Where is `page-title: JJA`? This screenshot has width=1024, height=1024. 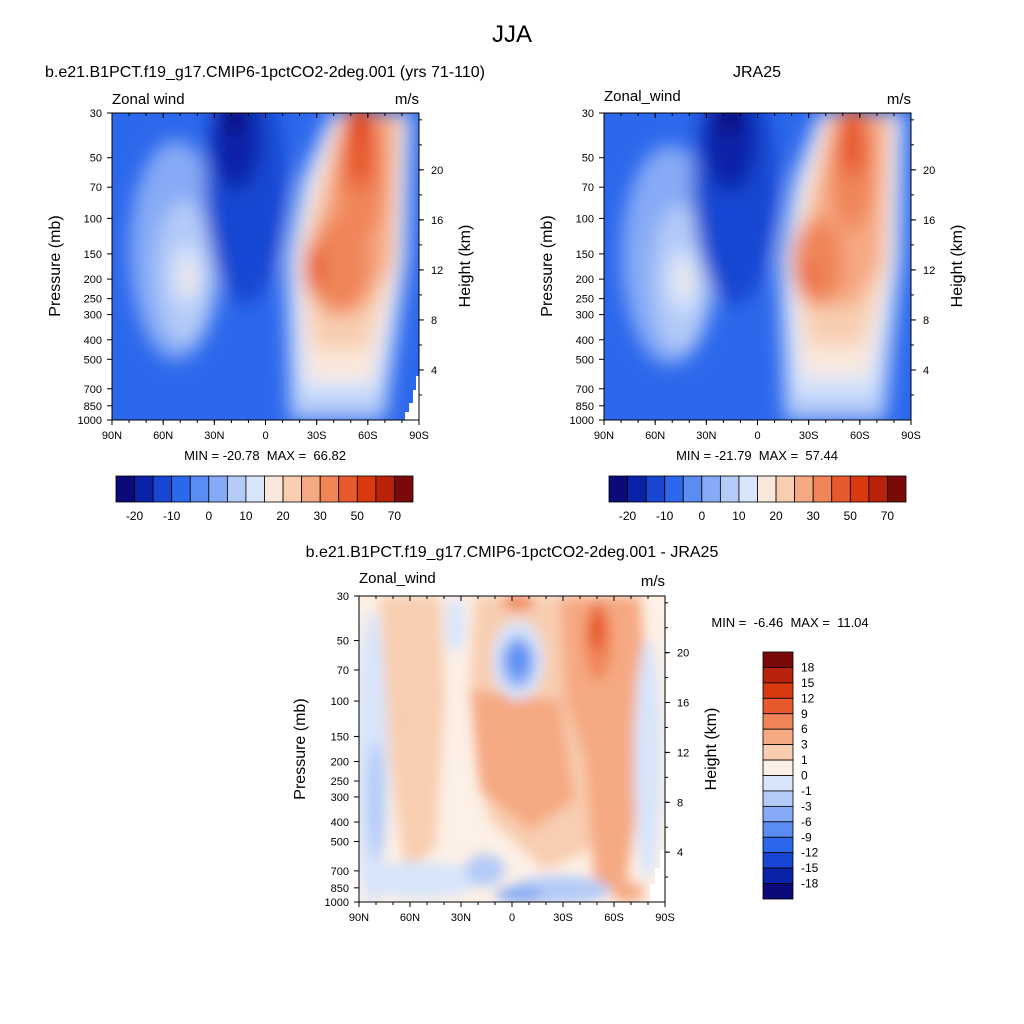
page-title: JJA is located at coordinates (512, 34).